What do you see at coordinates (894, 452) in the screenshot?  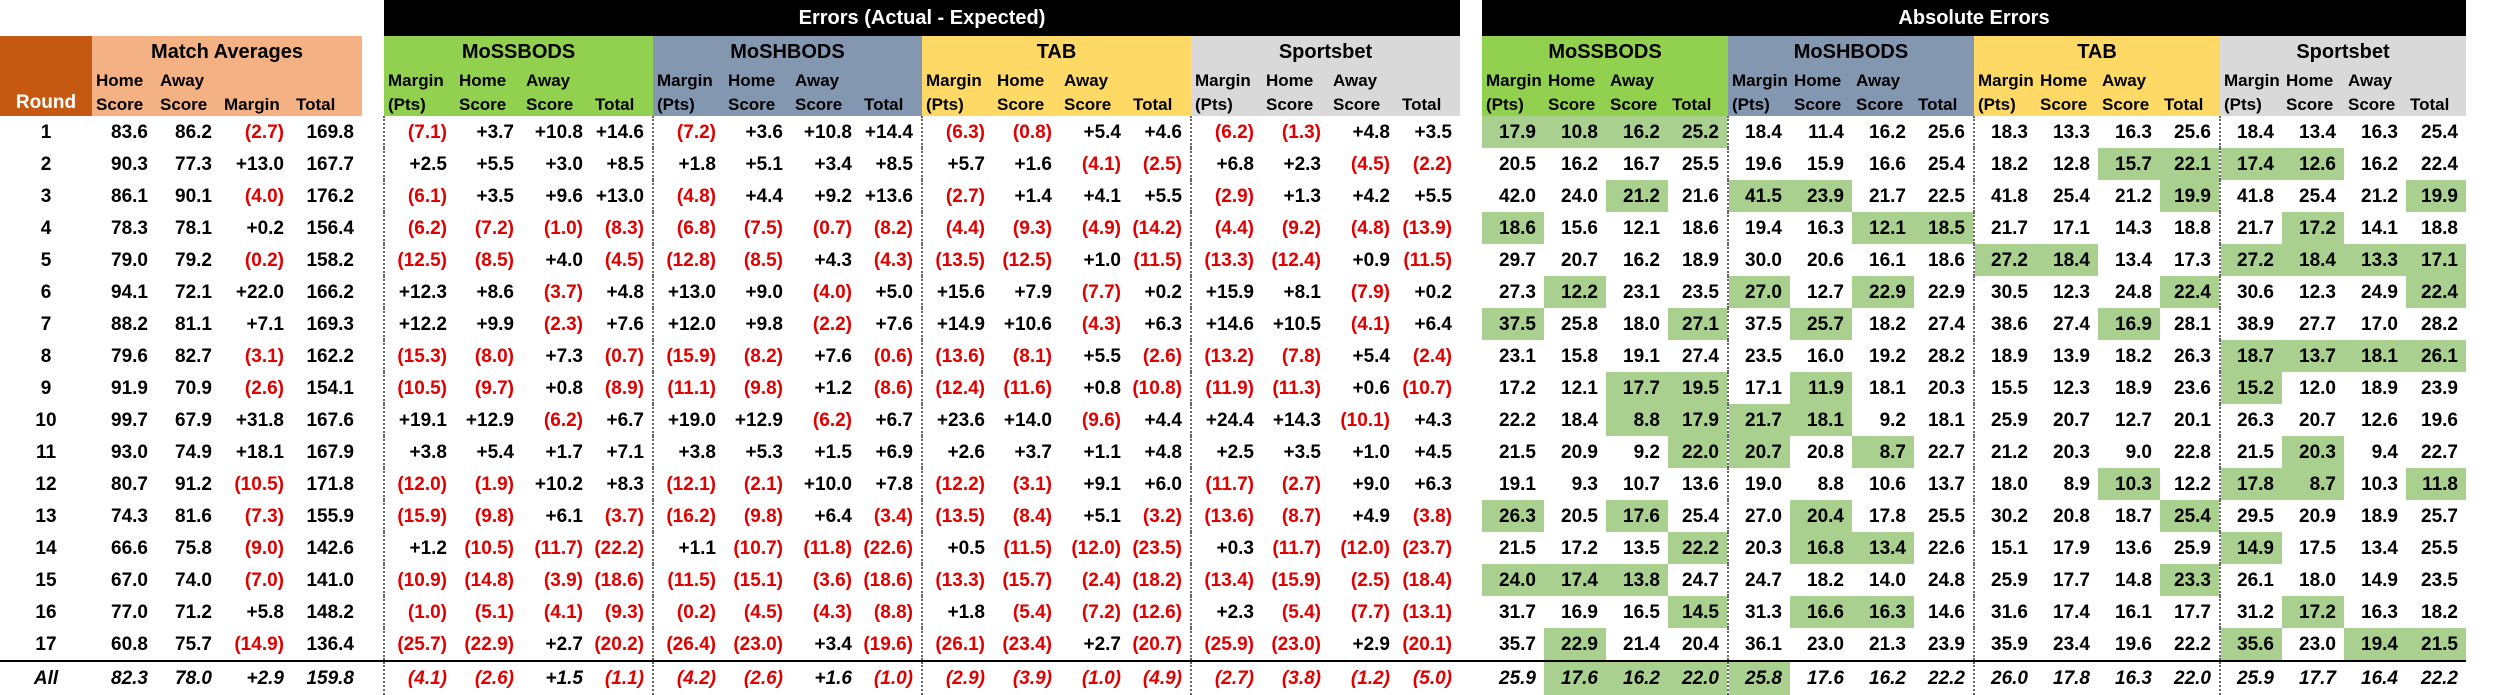 I see `error-cell: +6.9` at bounding box center [894, 452].